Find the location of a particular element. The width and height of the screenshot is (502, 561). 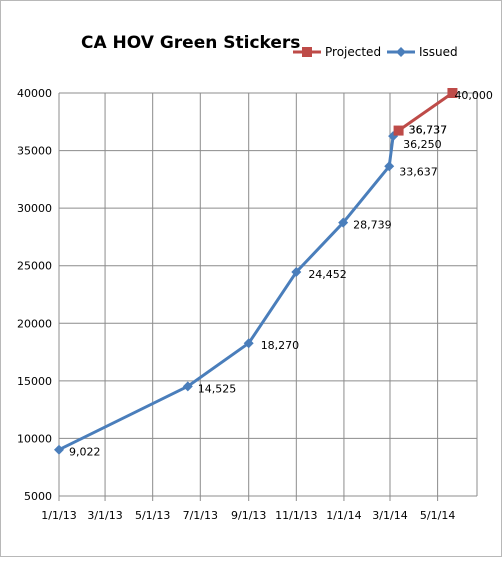

y-tick-label: 35000 is located at coordinates (34, 151).